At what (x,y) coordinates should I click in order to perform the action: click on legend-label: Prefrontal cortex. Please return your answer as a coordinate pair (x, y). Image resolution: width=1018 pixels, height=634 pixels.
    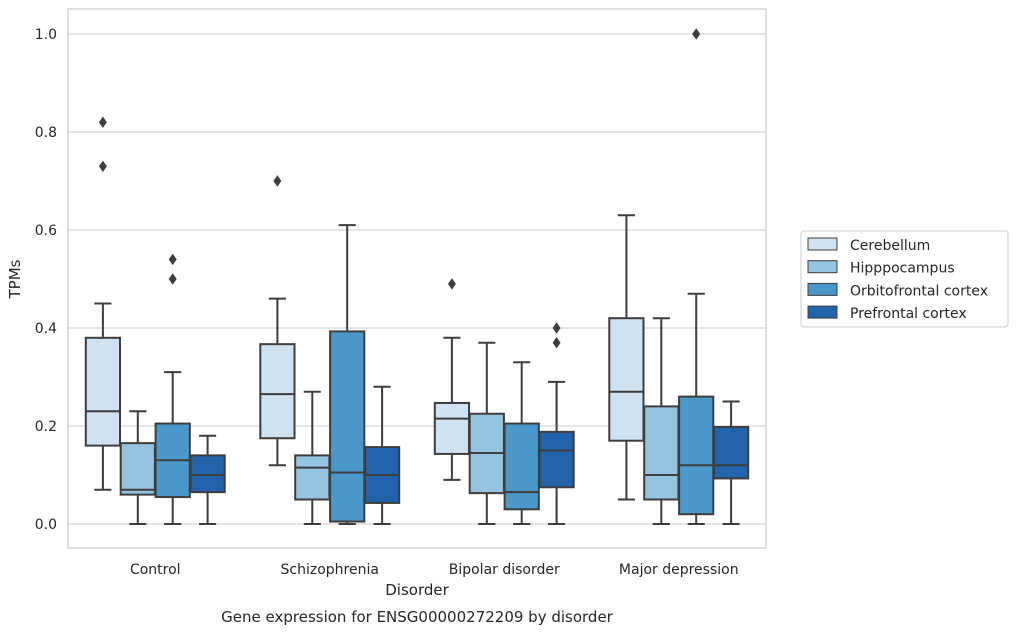
    Looking at the image, I should click on (908, 314).